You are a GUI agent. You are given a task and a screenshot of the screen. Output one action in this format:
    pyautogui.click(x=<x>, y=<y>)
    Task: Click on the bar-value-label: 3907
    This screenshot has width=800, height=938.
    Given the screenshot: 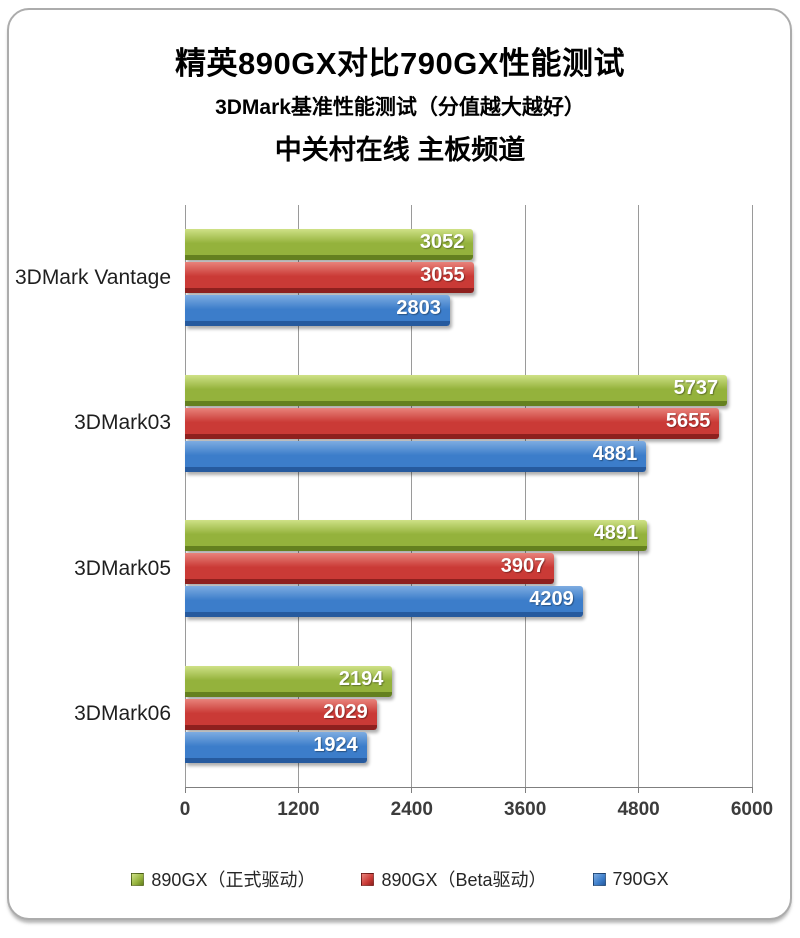 What is the action you would take?
    pyautogui.click(x=523, y=566)
    